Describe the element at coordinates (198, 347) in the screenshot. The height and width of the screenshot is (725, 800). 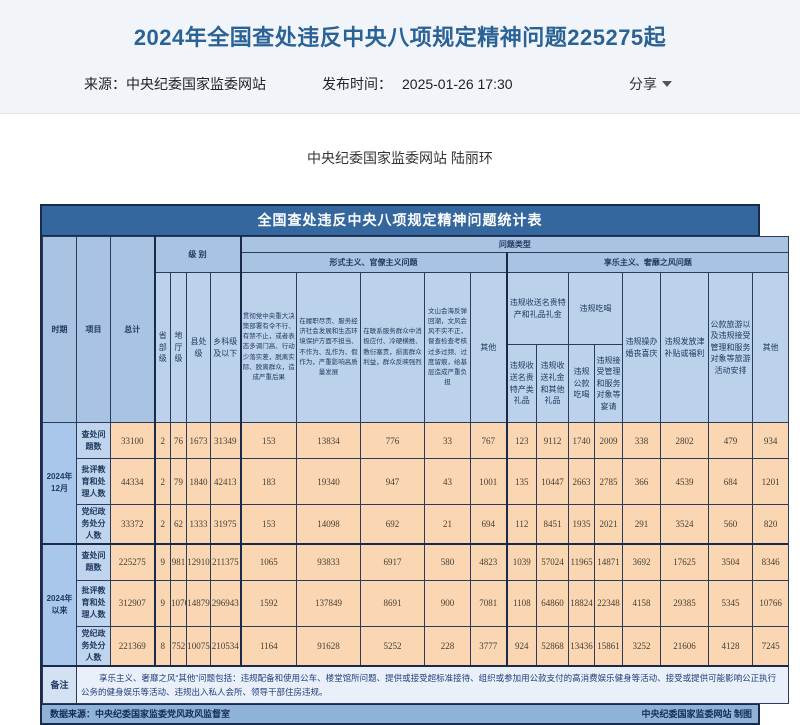
I see `col-header-level-county: 县处级` at that location.